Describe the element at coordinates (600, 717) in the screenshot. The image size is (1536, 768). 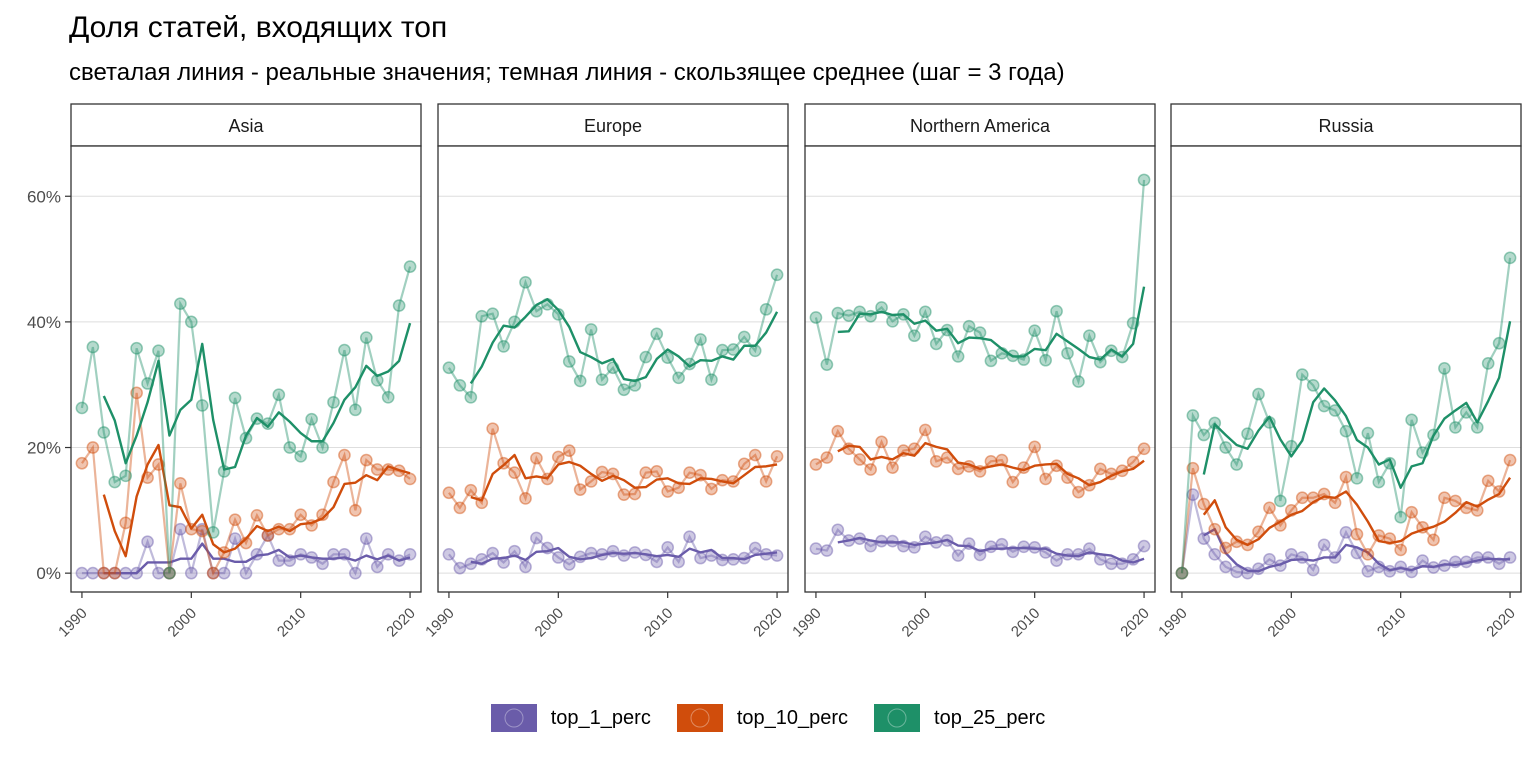
I see `legend-label: top_1_perc` at that location.